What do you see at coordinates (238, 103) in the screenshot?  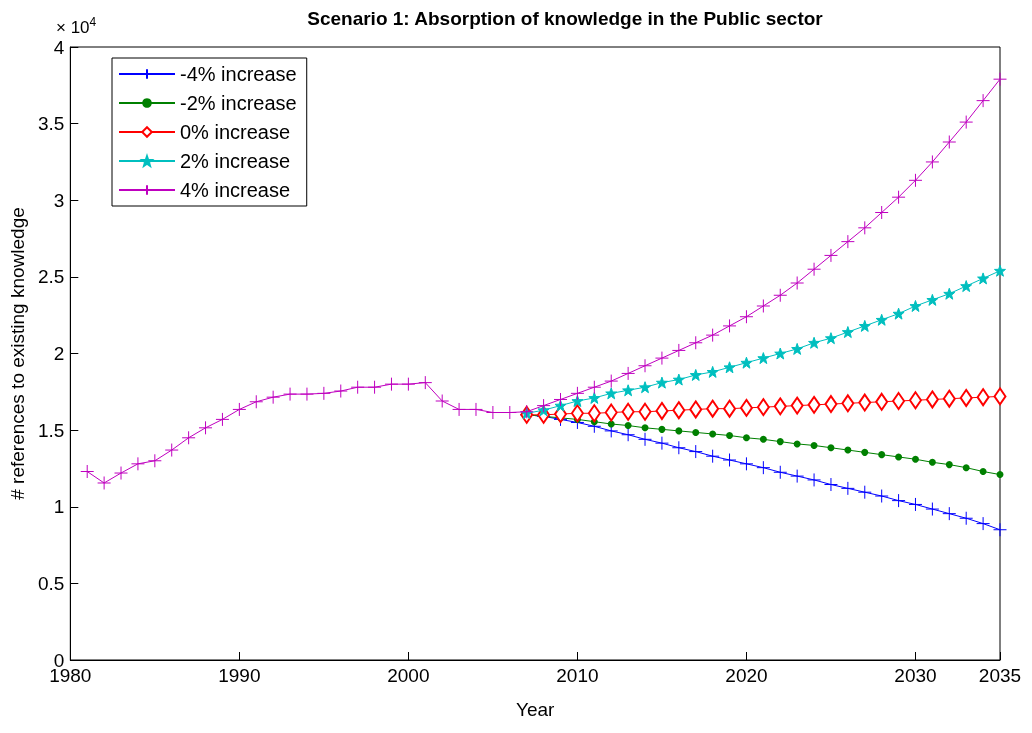 I see `legend-label: -2% increase` at bounding box center [238, 103].